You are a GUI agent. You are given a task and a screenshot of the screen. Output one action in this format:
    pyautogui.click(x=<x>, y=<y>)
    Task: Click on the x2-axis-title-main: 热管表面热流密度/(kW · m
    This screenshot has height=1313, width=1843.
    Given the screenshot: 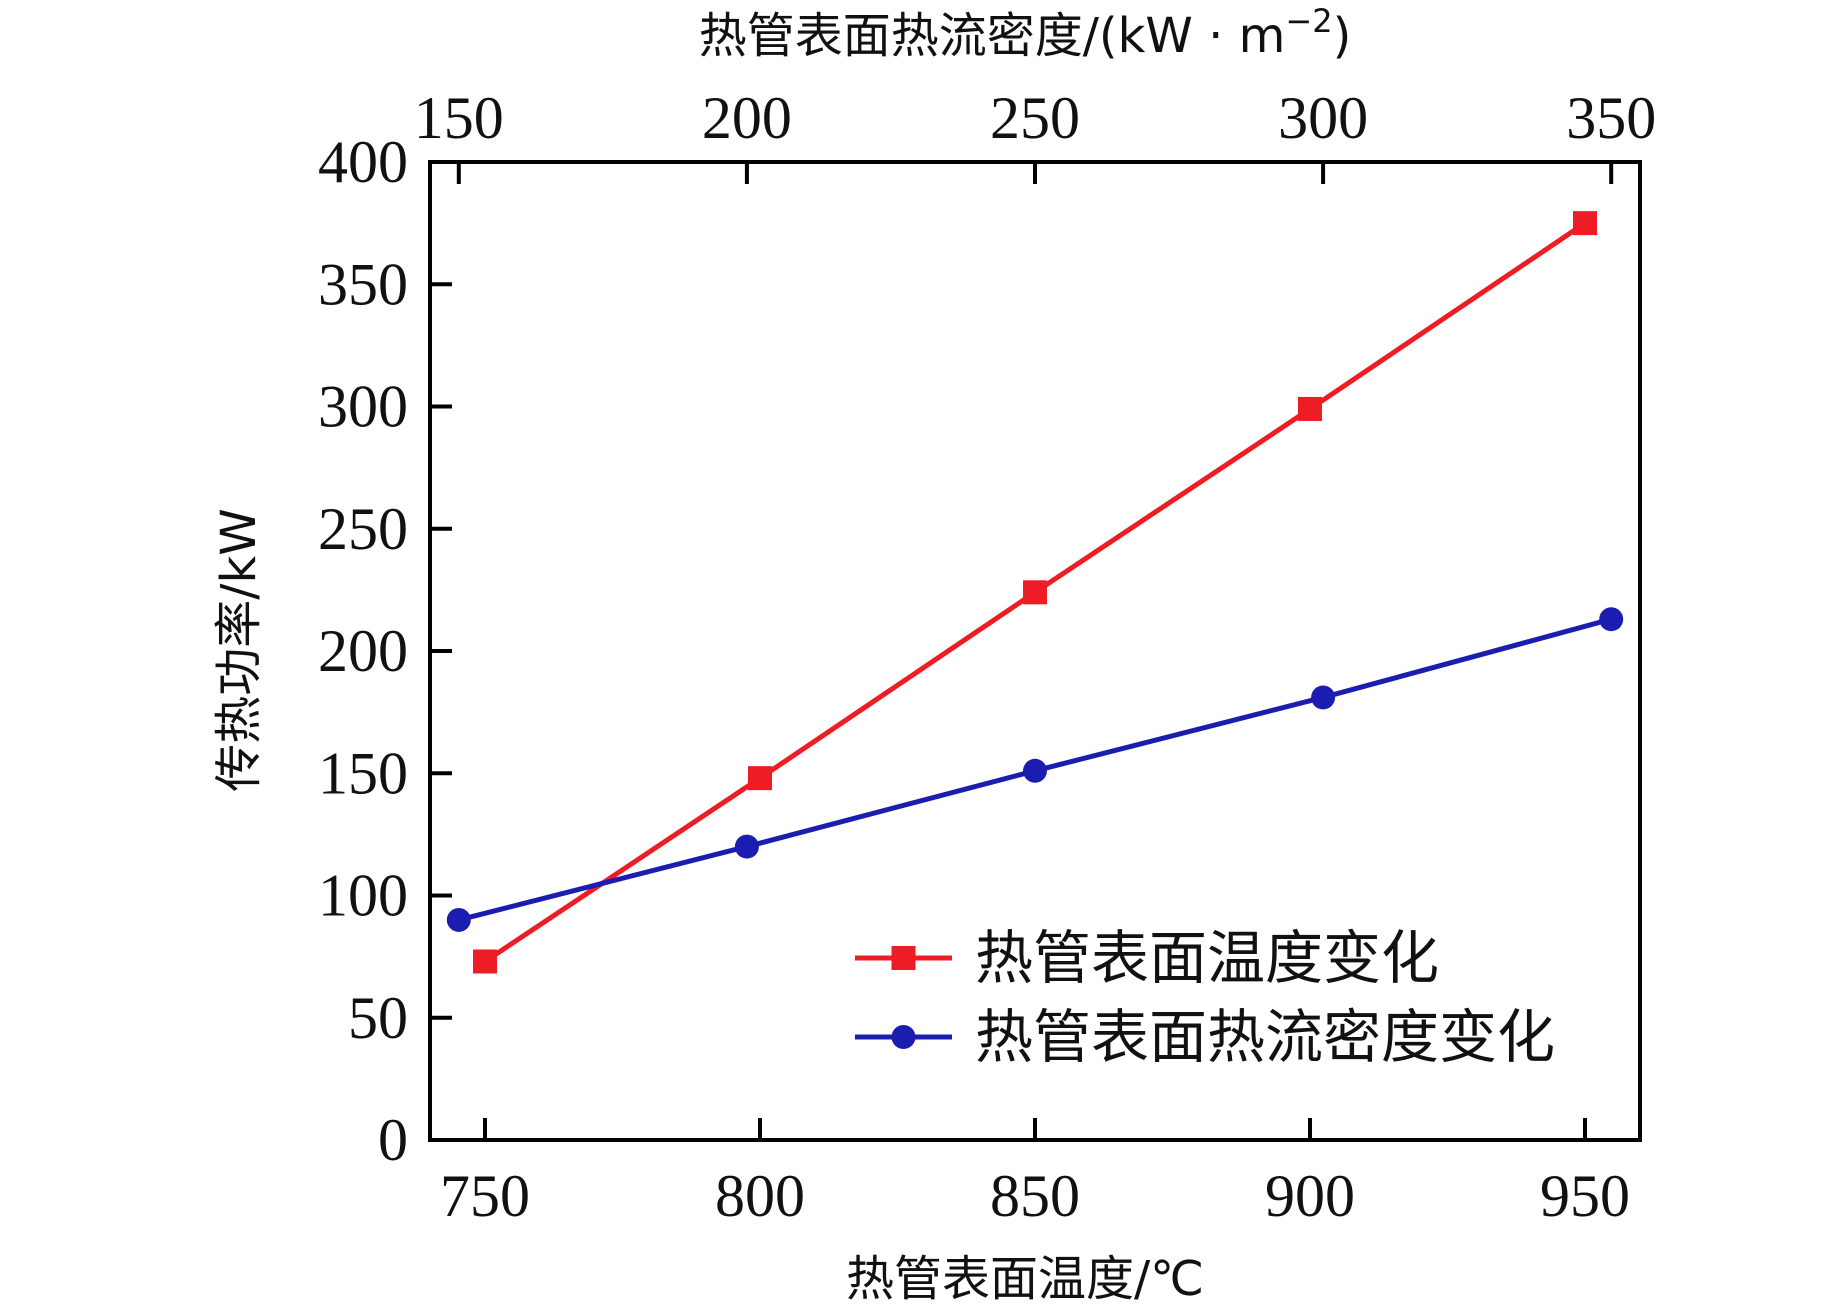 What is the action you would take?
    pyautogui.click(x=992, y=36)
    